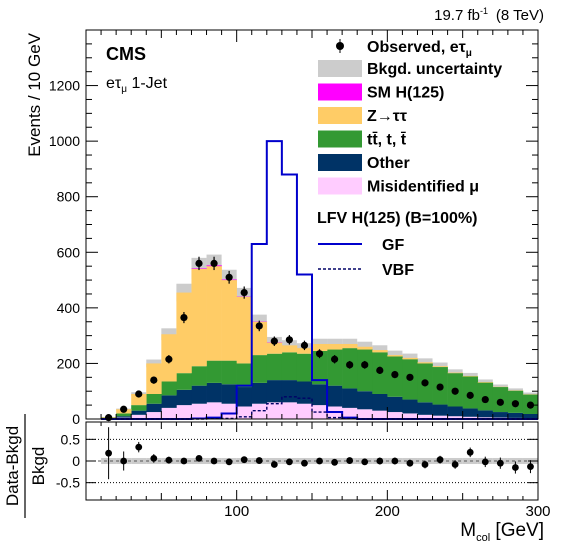 The width and height of the screenshot is (568, 546). What do you see at coordinates (423, 187) in the screenshot?
I see `legend-label-misid: Misidentified μ` at bounding box center [423, 187].